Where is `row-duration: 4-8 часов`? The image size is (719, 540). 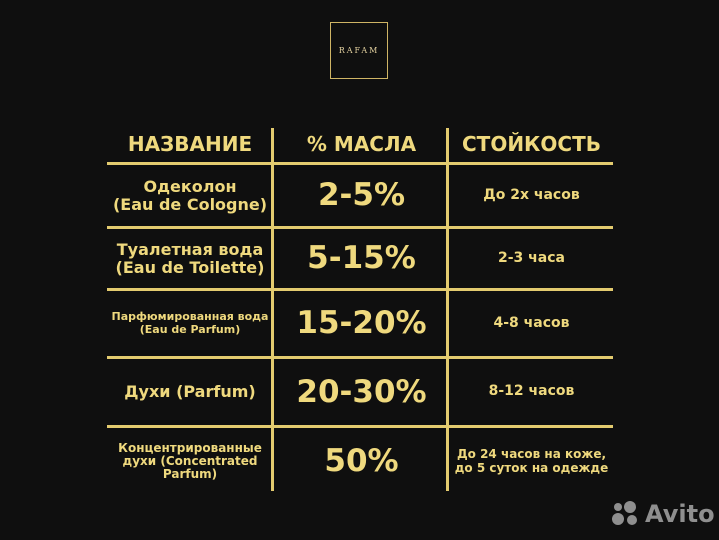 row-duration: 4-8 часов is located at coordinates (531, 322).